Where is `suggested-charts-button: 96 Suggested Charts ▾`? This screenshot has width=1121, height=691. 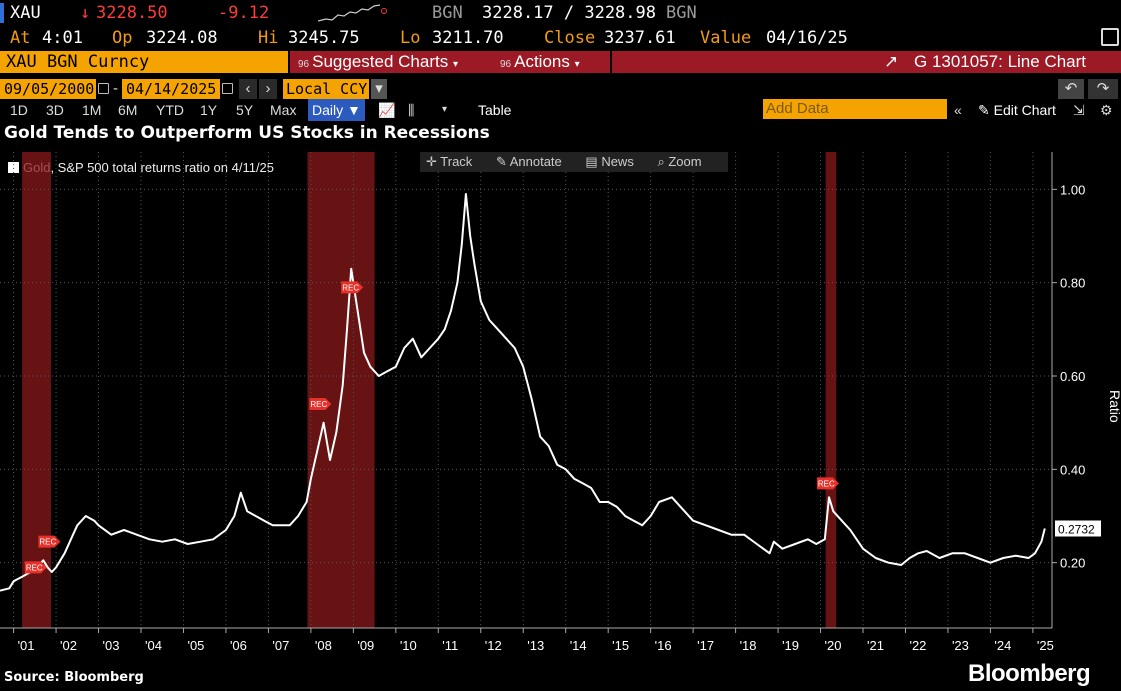 suggested-charts-button: 96 Suggested Charts ▾ is located at coordinates (378, 61).